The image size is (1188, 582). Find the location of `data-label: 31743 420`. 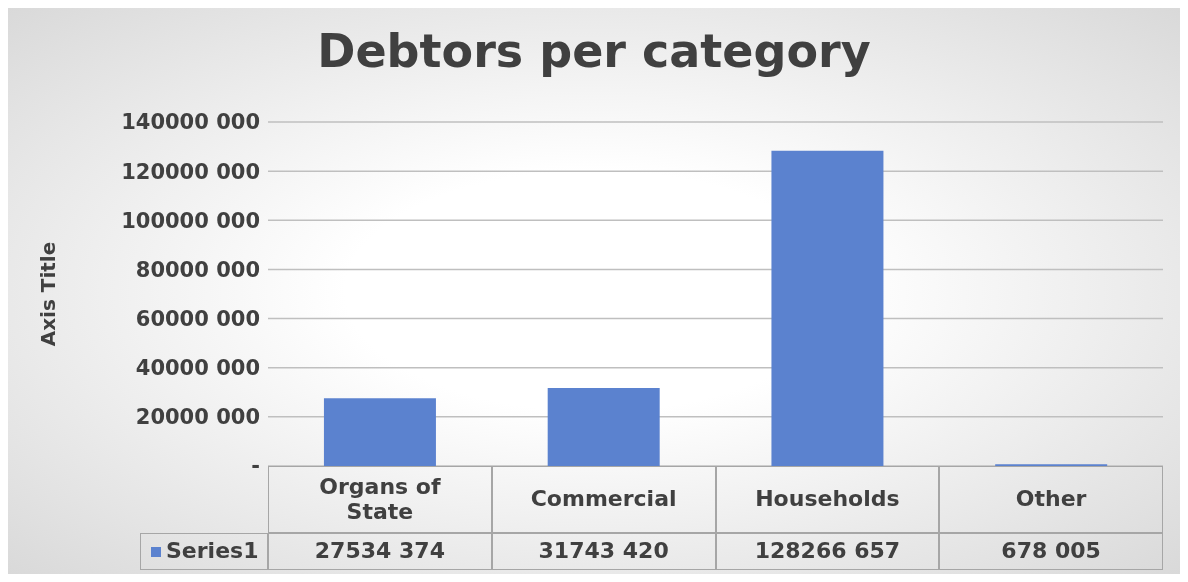

data-label: 31743 420 is located at coordinates (603, 551).